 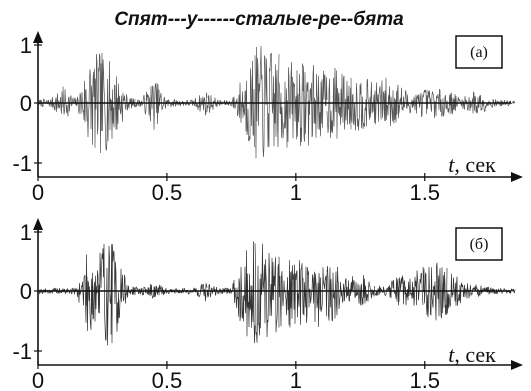 What do you see at coordinates (475, 164) in the screenshot?
I see `panel-a-x-axis-unit: , сек` at bounding box center [475, 164].